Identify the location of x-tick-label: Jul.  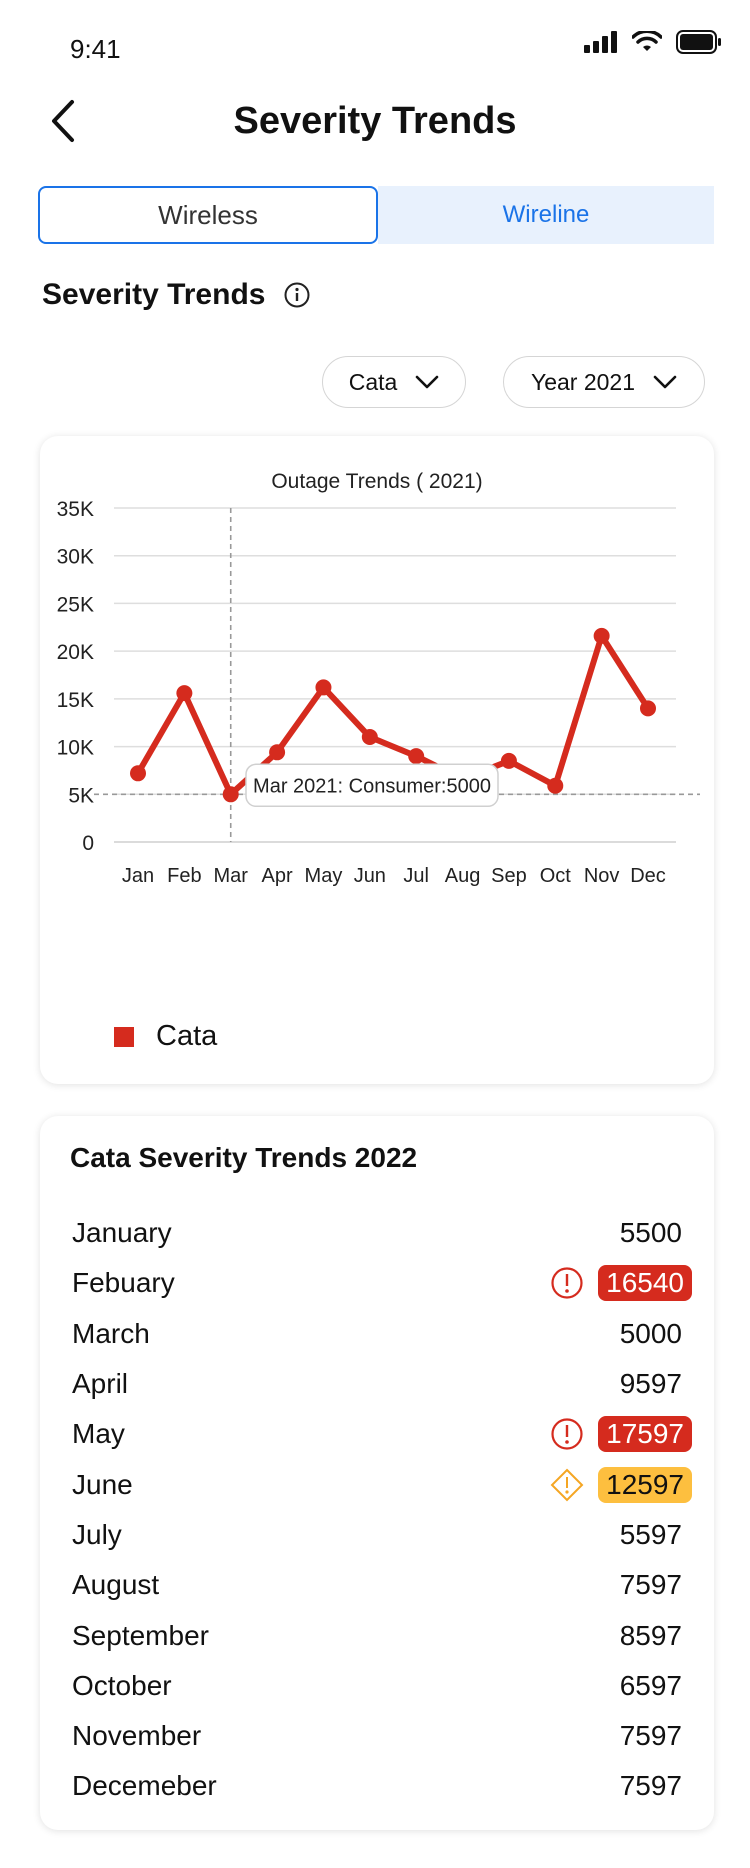
(416, 876).